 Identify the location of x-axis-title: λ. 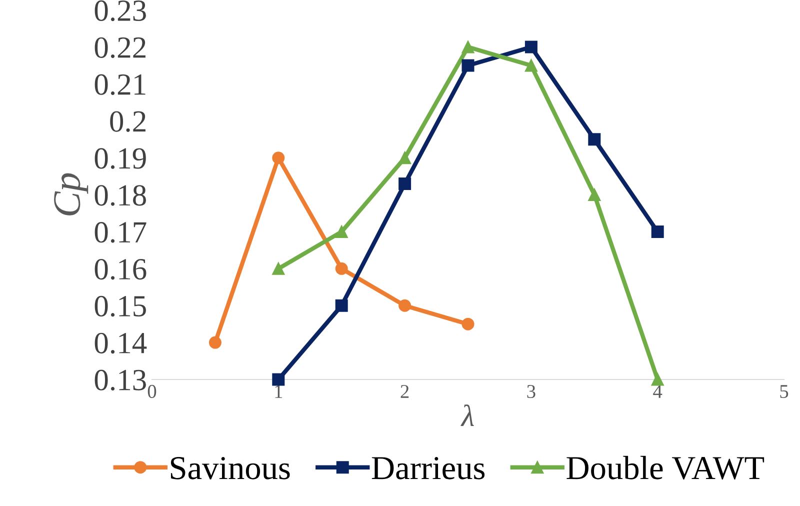
(467, 415).